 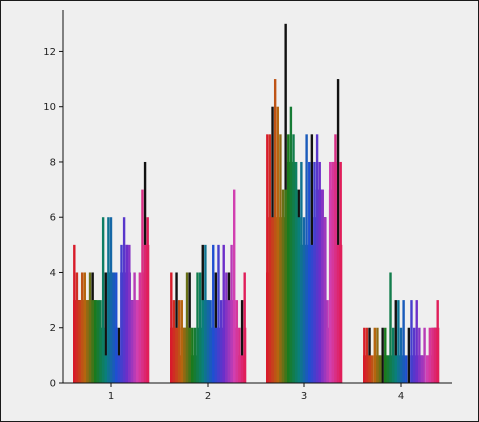 I want to click on y-tick-label: 2, so click(x=53, y=328).